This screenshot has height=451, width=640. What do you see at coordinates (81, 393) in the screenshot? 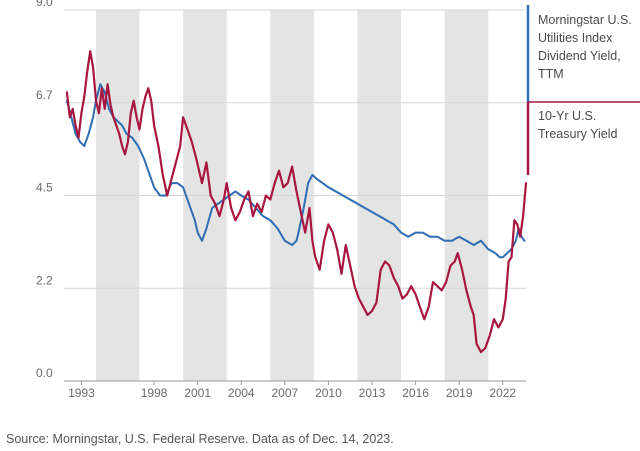
I see `x-tick-label: 1993` at bounding box center [81, 393].